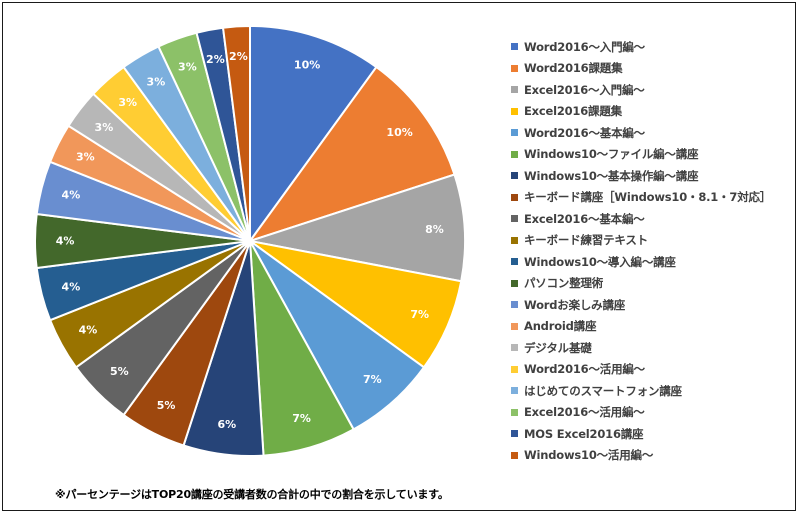  I want to click on legend-item-6: Windows10～ファイル編～講座, so click(655, 155).